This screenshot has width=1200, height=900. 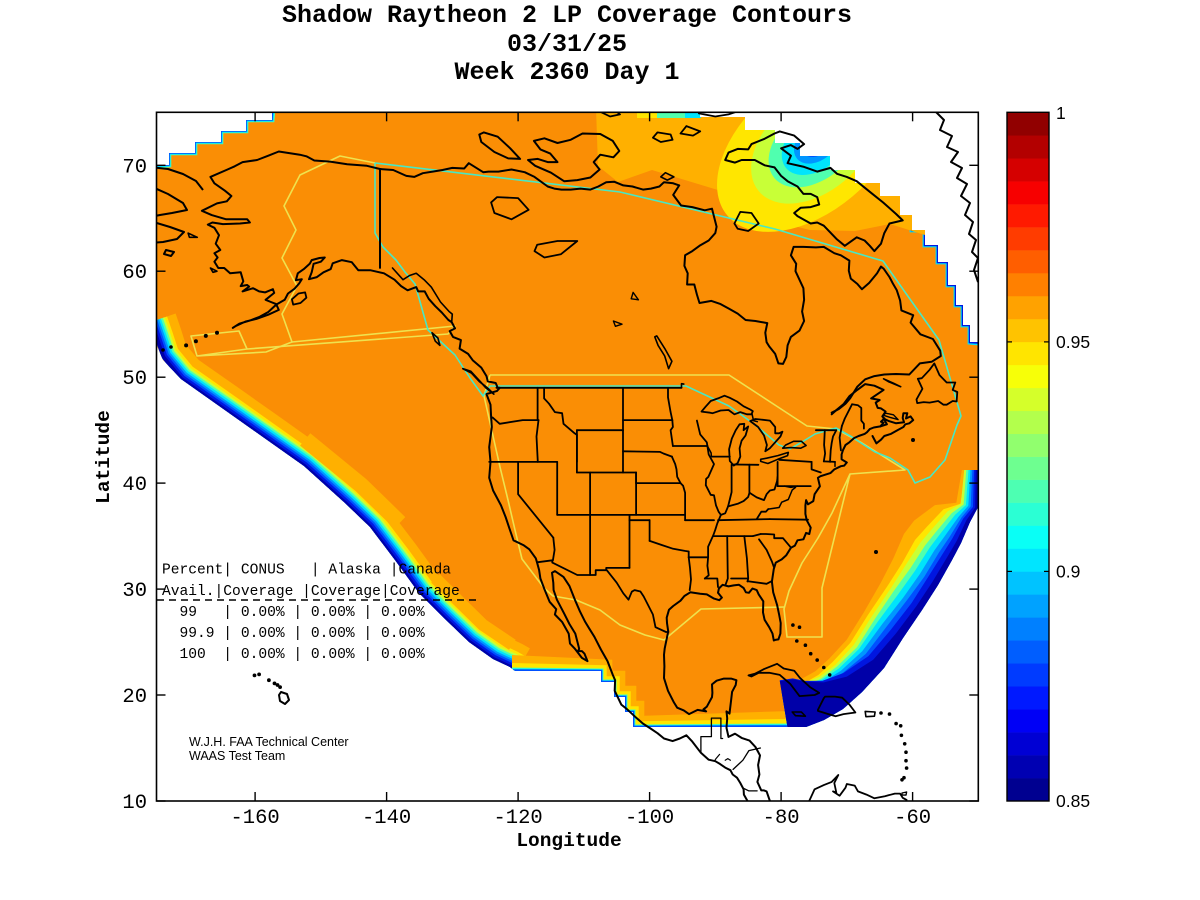 I want to click on svg-text: 10, so click(x=134, y=803).